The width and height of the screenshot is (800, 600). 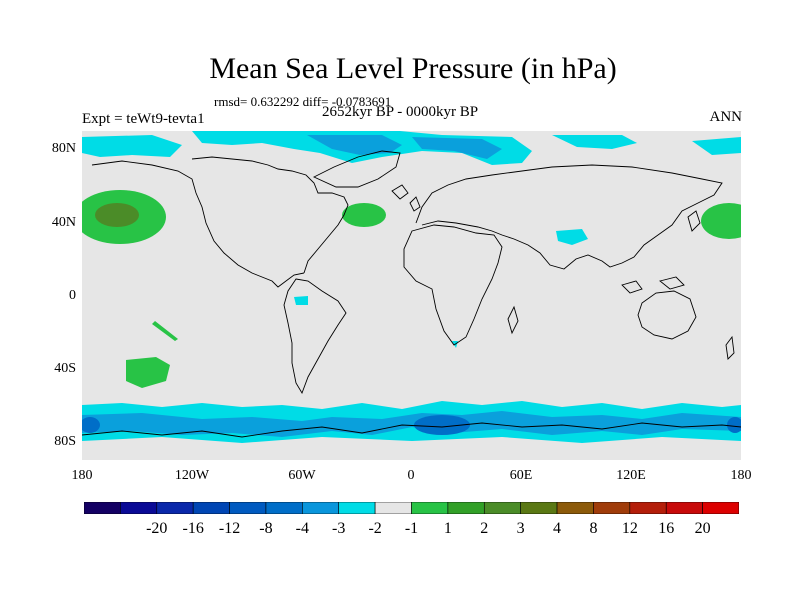 What do you see at coordinates (72, 295) in the screenshot?
I see `lat-label-equator: 0` at bounding box center [72, 295].